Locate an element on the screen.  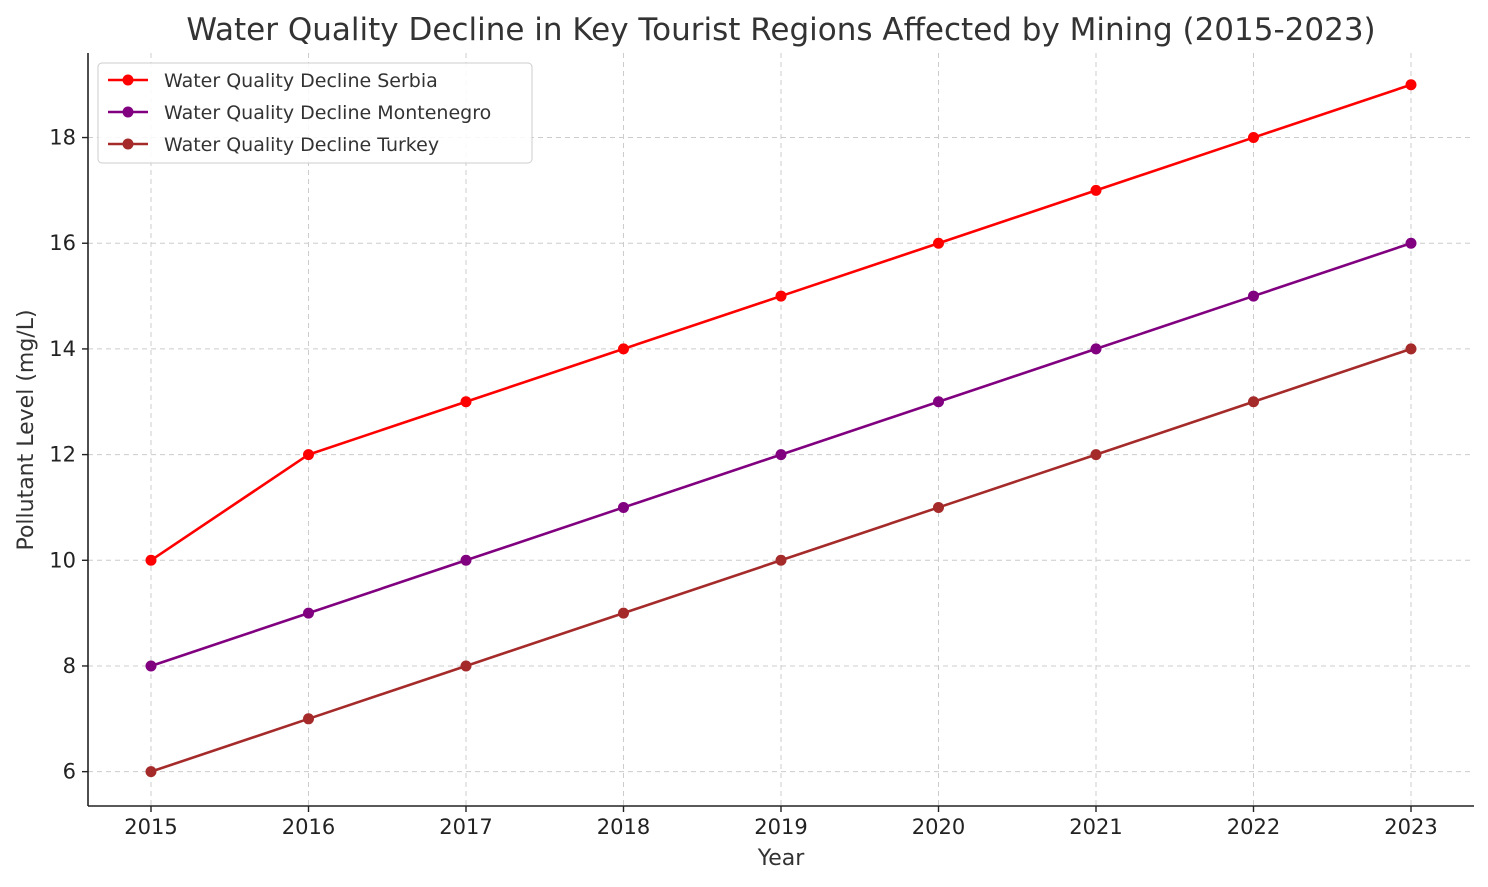
legend-entry: Water Quality Decline Serbia is located at coordinates (273, 81).